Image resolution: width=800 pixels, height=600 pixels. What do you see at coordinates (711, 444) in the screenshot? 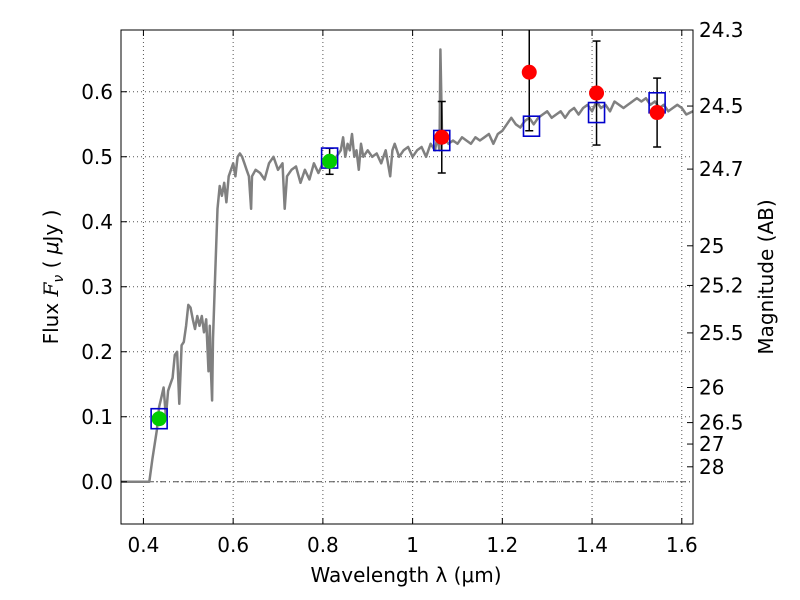
I see `mag-tick-label: 27` at bounding box center [711, 444].